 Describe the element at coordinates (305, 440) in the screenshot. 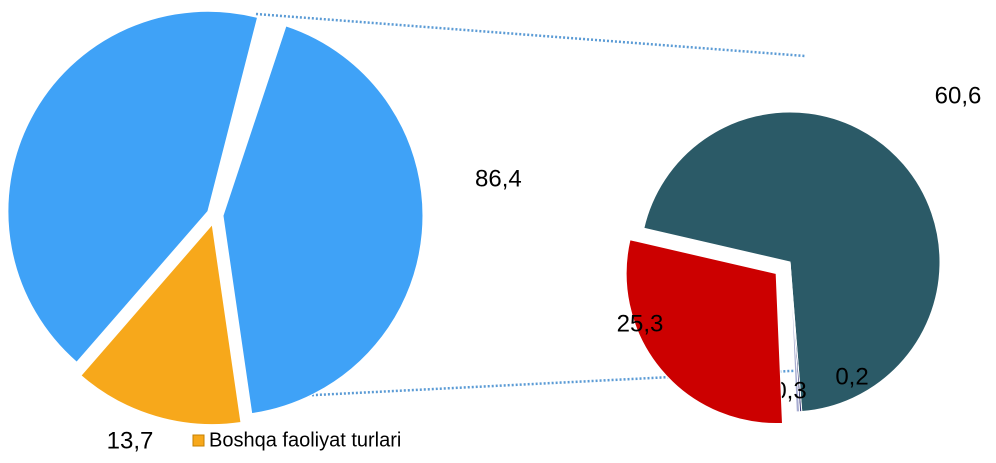

I see `legend-text: Boshqa faoliyat turlari` at that location.